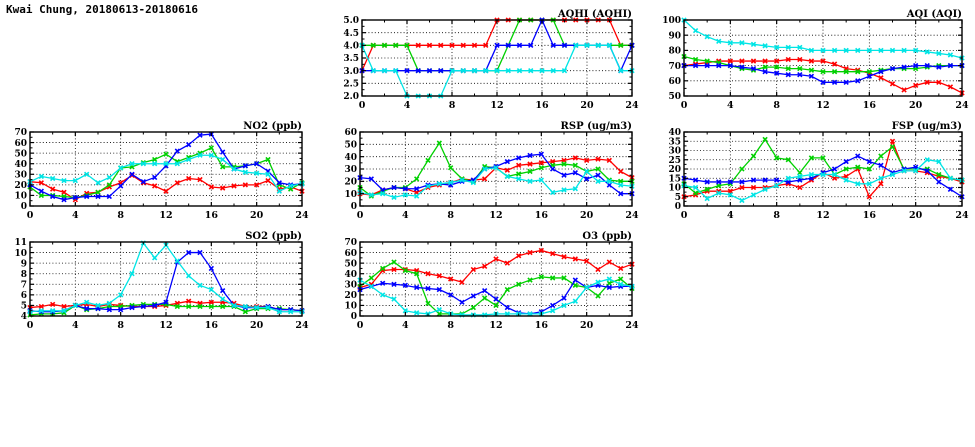  Describe the element at coordinates (496, 105) in the screenshot. I see `x-tick-label: 12` at that location.